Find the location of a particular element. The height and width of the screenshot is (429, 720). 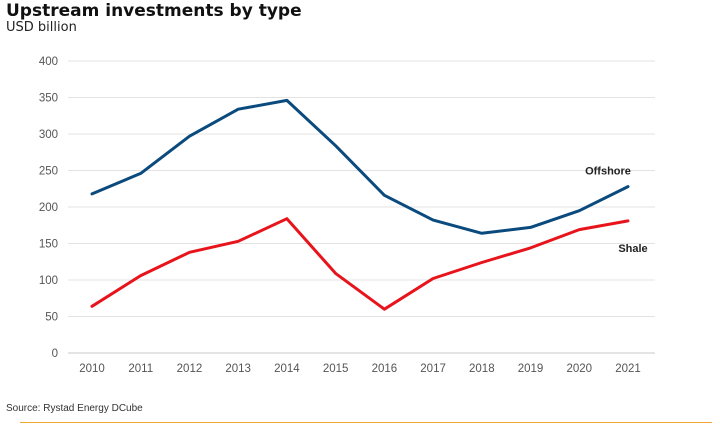

x-tick-label: 2016 is located at coordinates (385, 369).